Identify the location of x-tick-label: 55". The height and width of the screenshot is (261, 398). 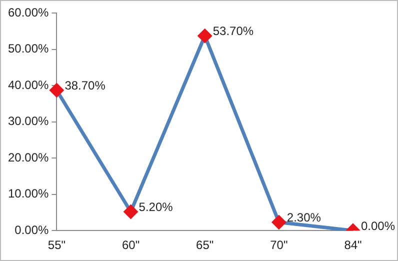
(57, 245).